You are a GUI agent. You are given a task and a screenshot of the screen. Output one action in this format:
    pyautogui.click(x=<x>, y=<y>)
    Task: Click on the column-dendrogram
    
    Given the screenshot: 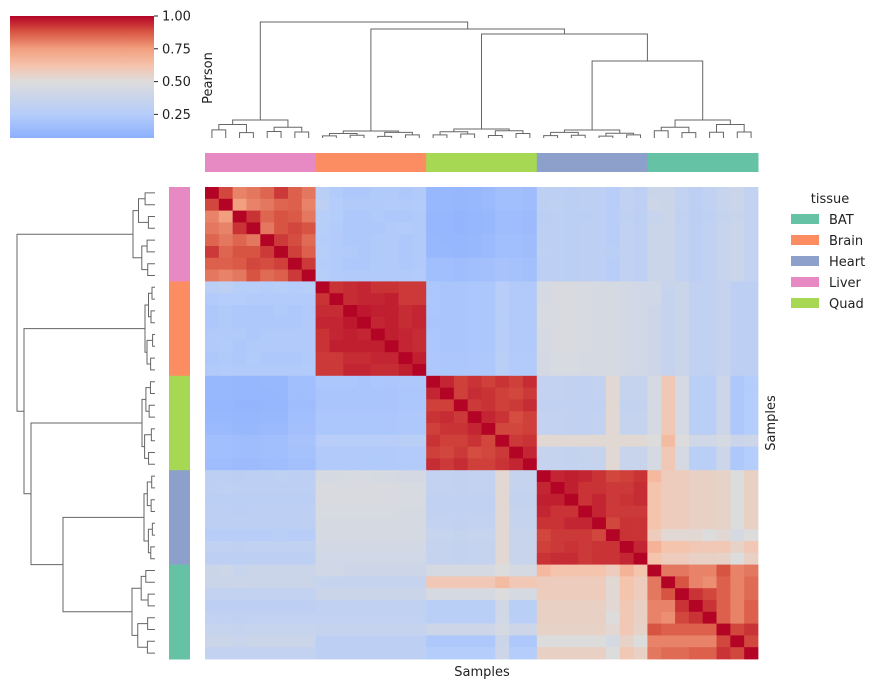 What is the action you would take?
    pyautogui.click(x=481, y=79)
    